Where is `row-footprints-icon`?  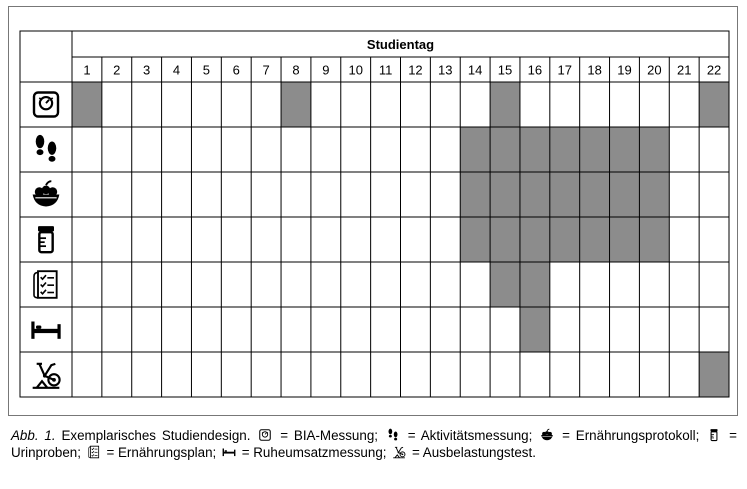
row-footprints-icon is located at coordinates (46, 148).